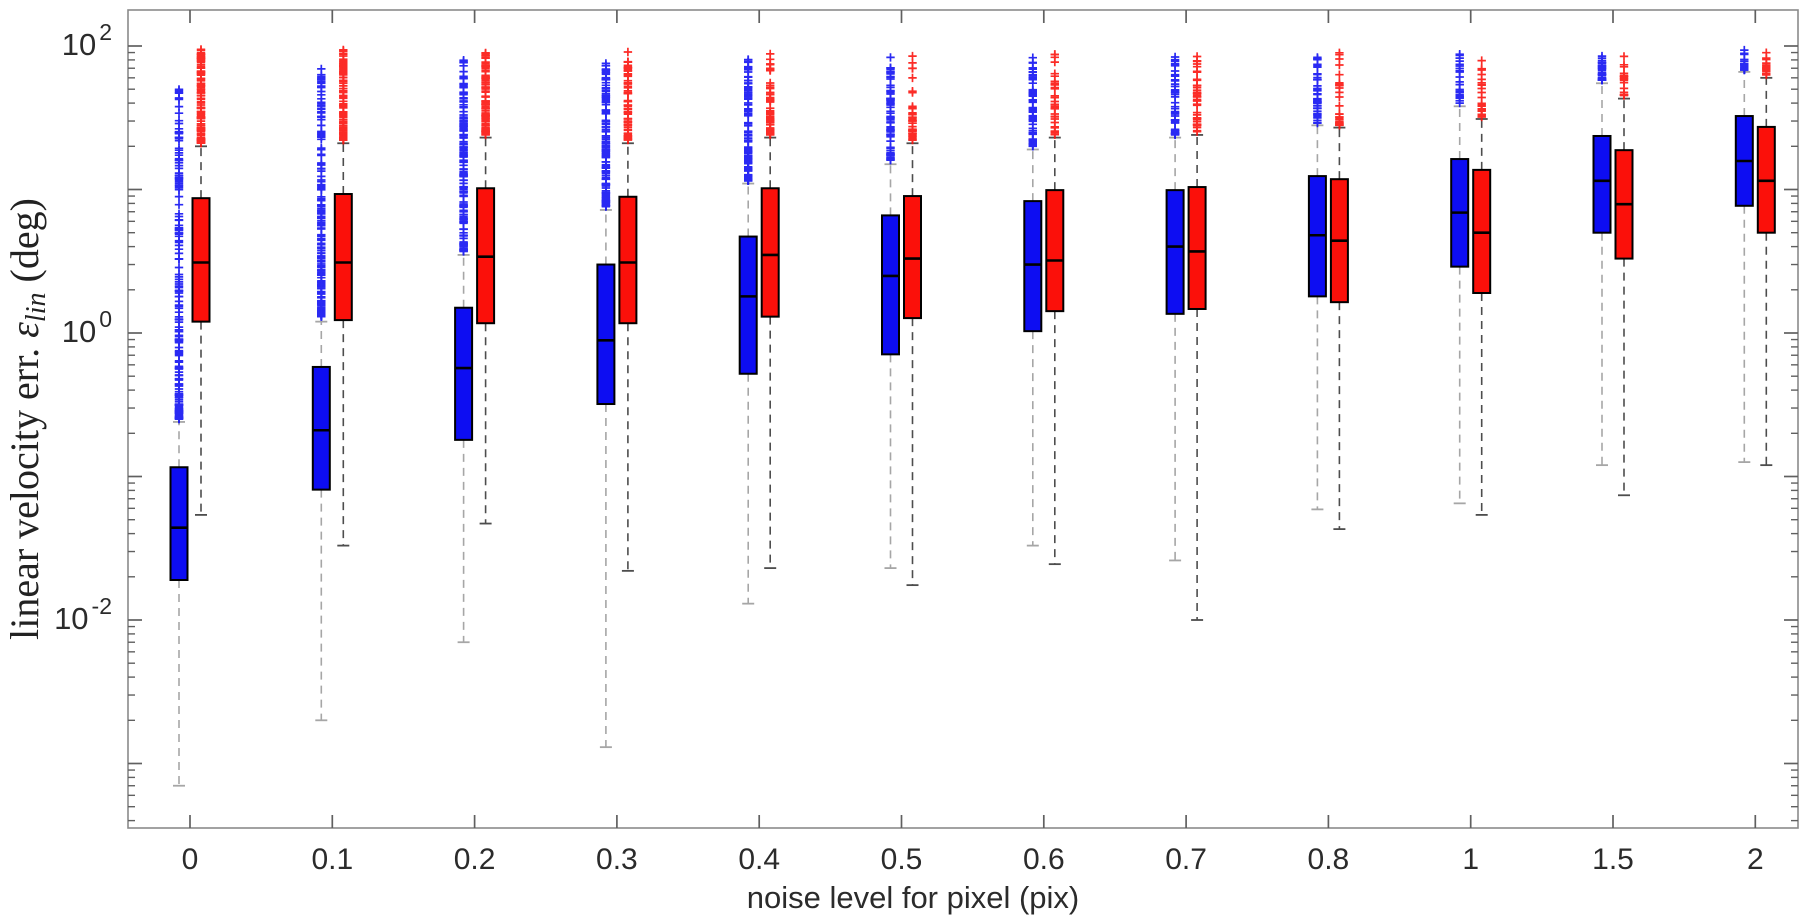 Image resolution: width=1809 pixels, height=919 pixels. Describe the element at coordinates (1033, 266) in the screenshot. I see `boxplot-box-blue-method-0.6` at that location.